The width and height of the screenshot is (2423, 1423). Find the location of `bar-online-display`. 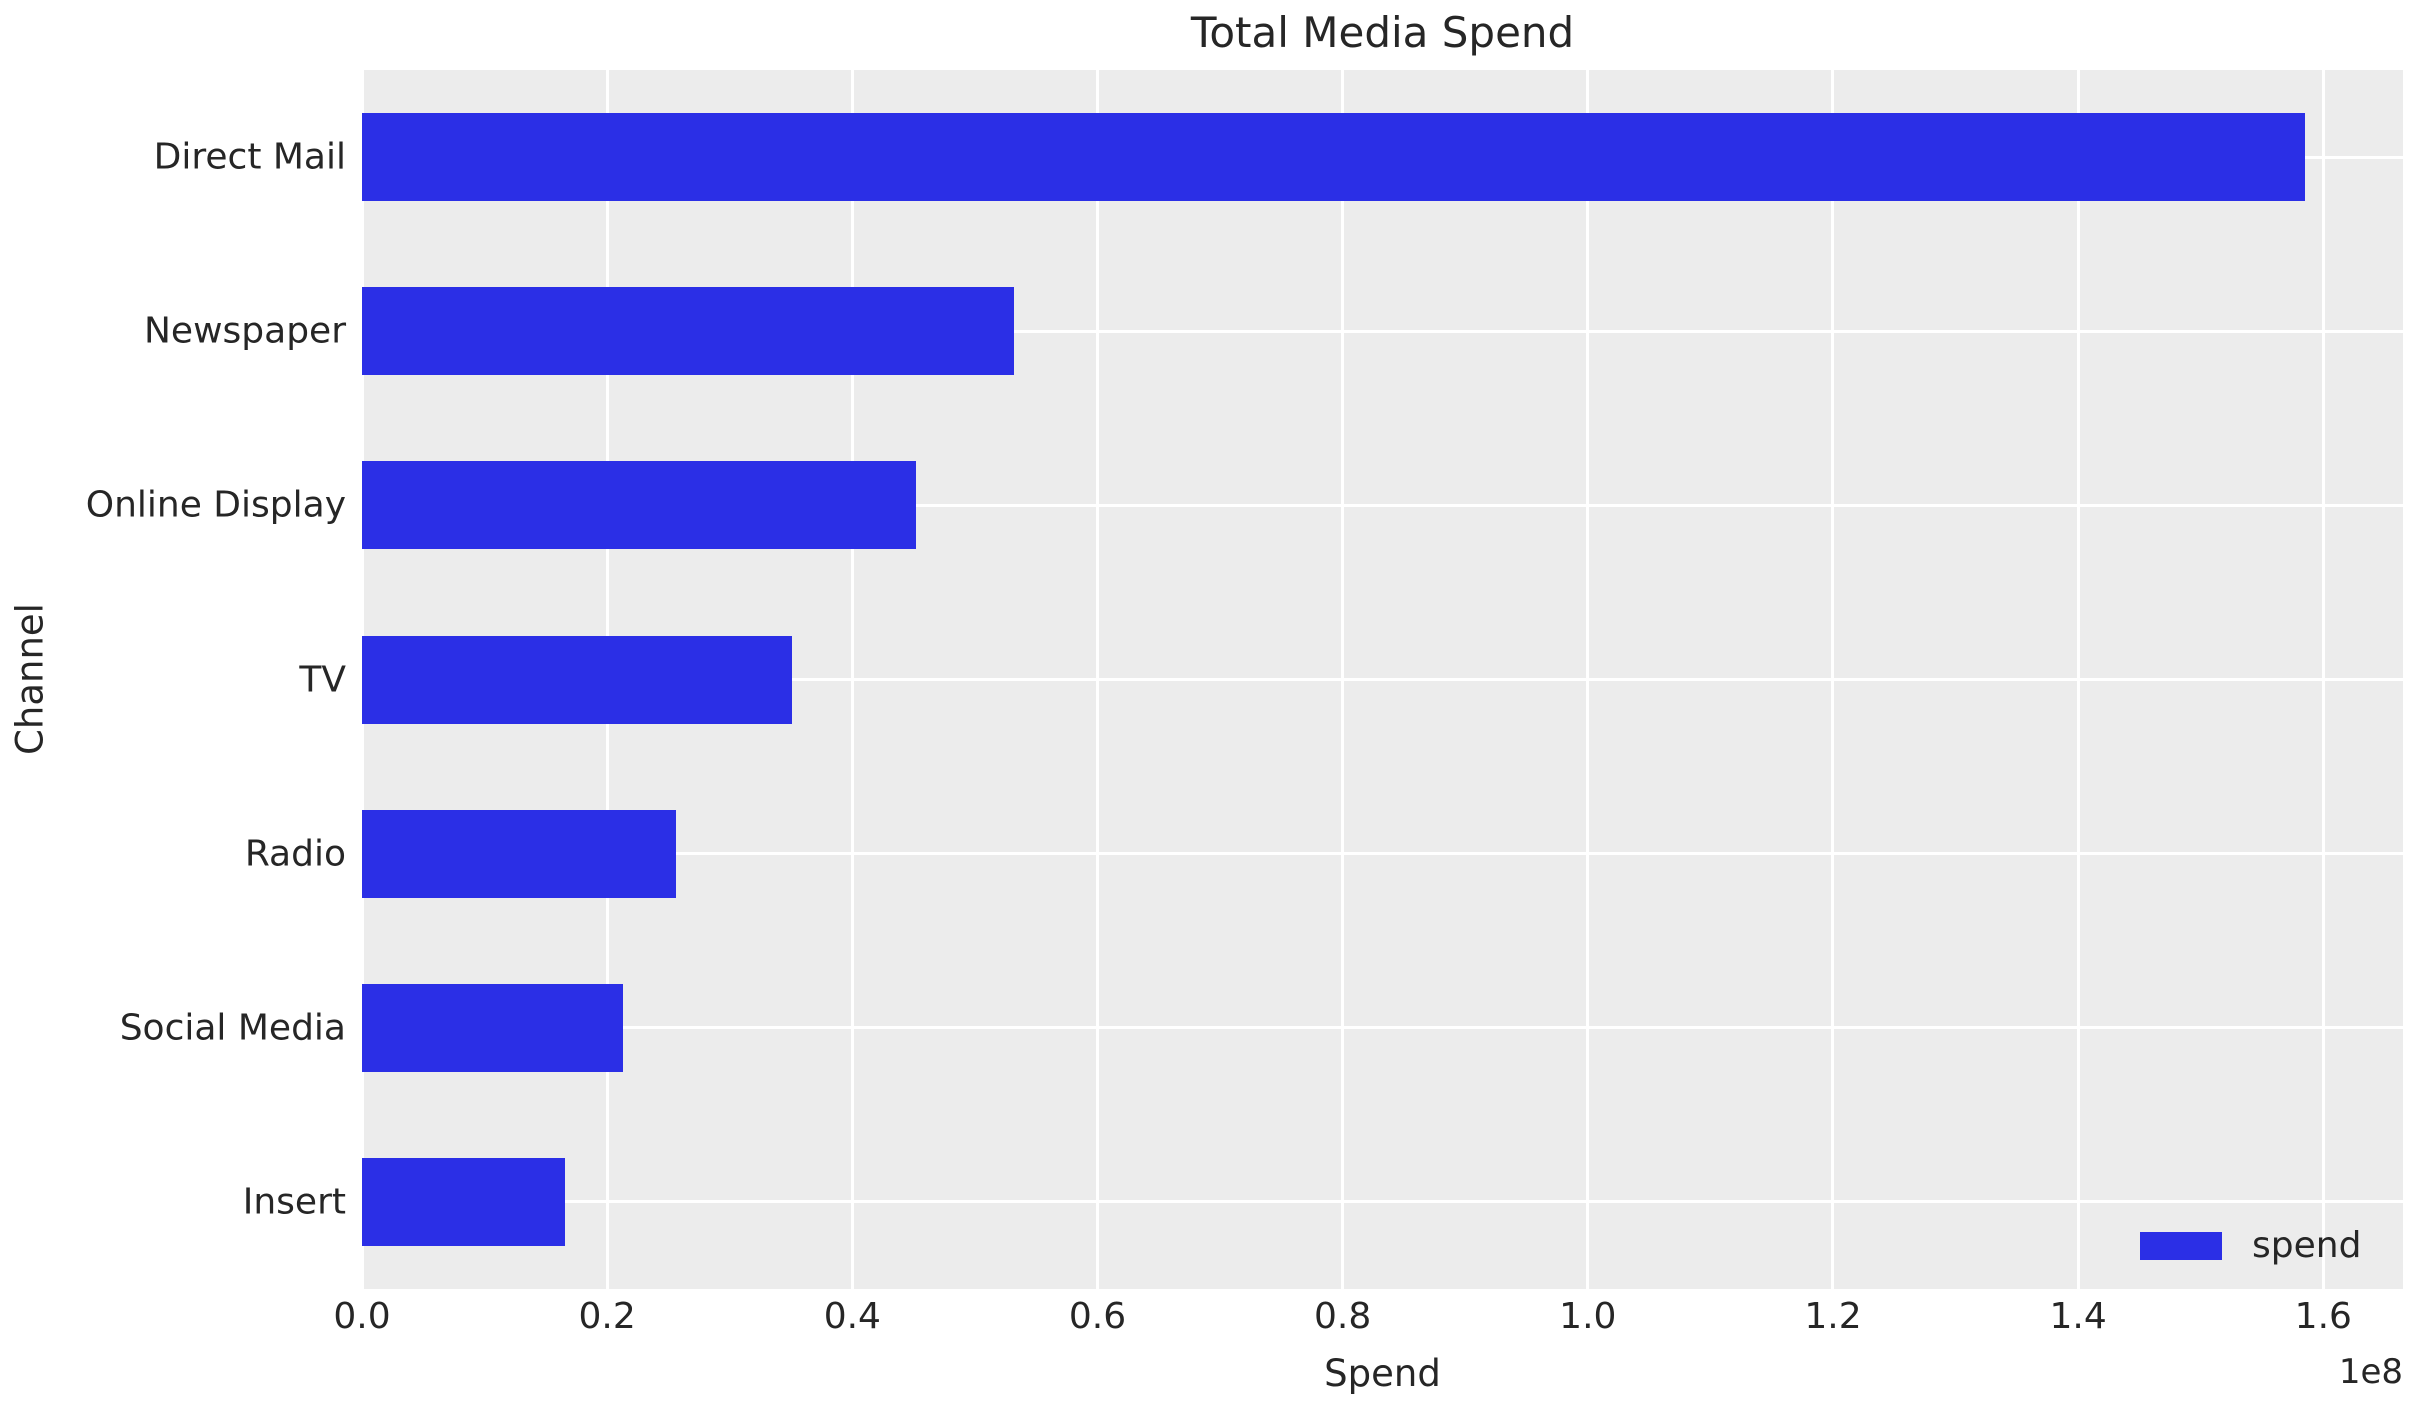

bar-online-display is located at coordinates (639, 505).